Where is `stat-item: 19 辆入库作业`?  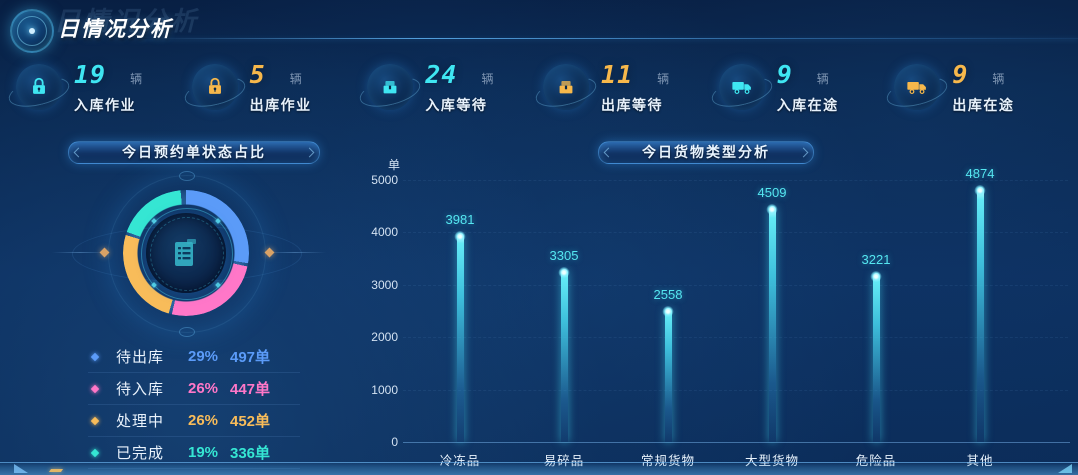 stat-item: 19 辆入库作业 is located at coordinates (104, 93).